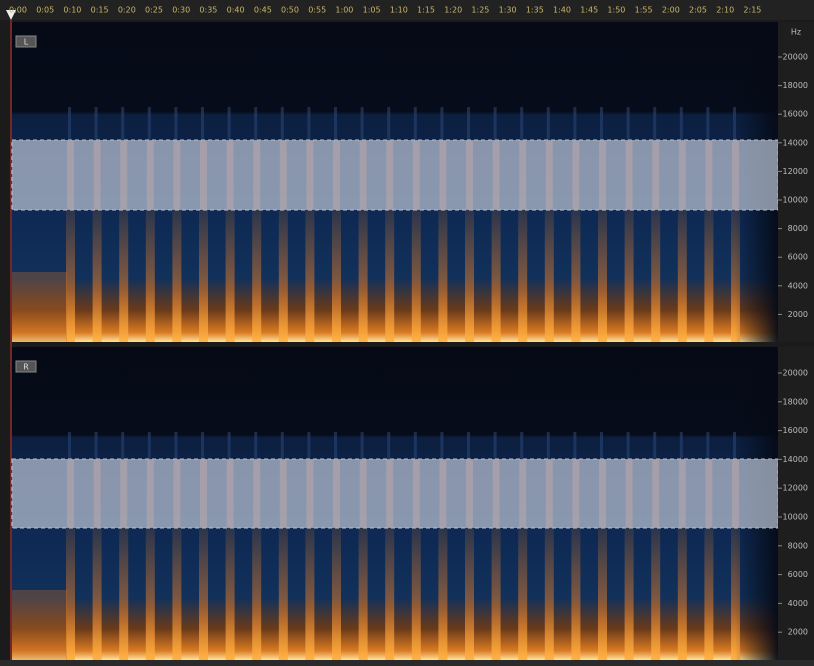 The height and width of the screenshot is (666, 814). Describe the element at coordinates (752, 10) in the screenshot. I see `time-label: 2:15` at that location.